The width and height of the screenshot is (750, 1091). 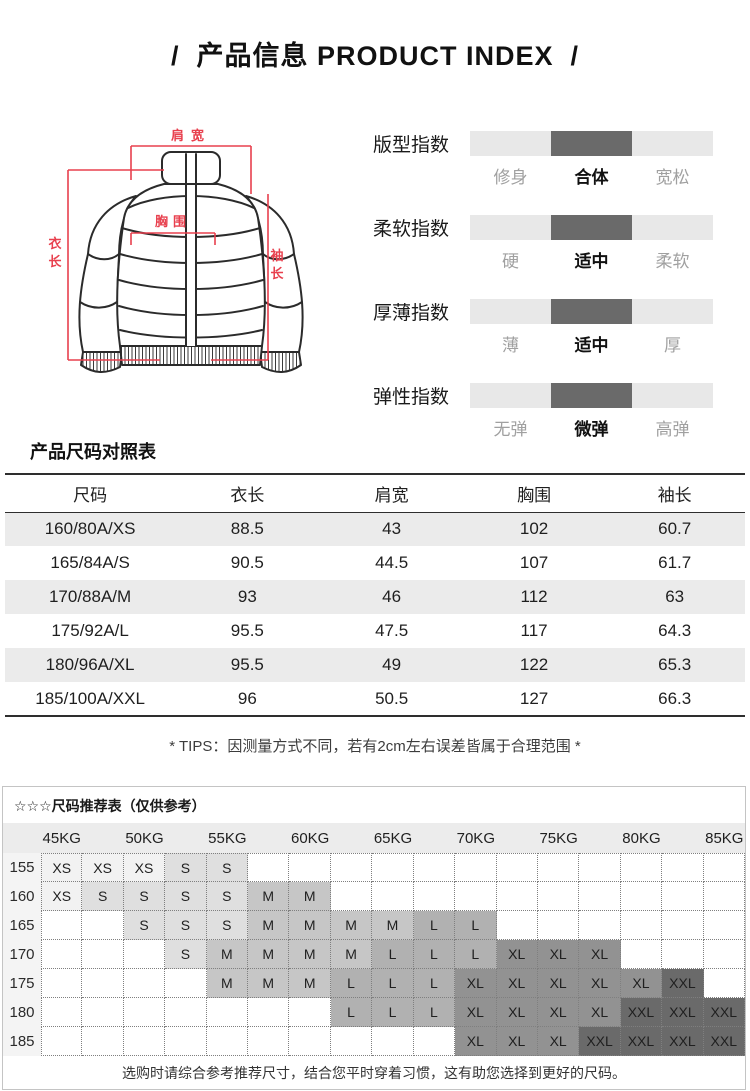 I want to click on index-title: 弹性指数, so click(x=411, y=397).